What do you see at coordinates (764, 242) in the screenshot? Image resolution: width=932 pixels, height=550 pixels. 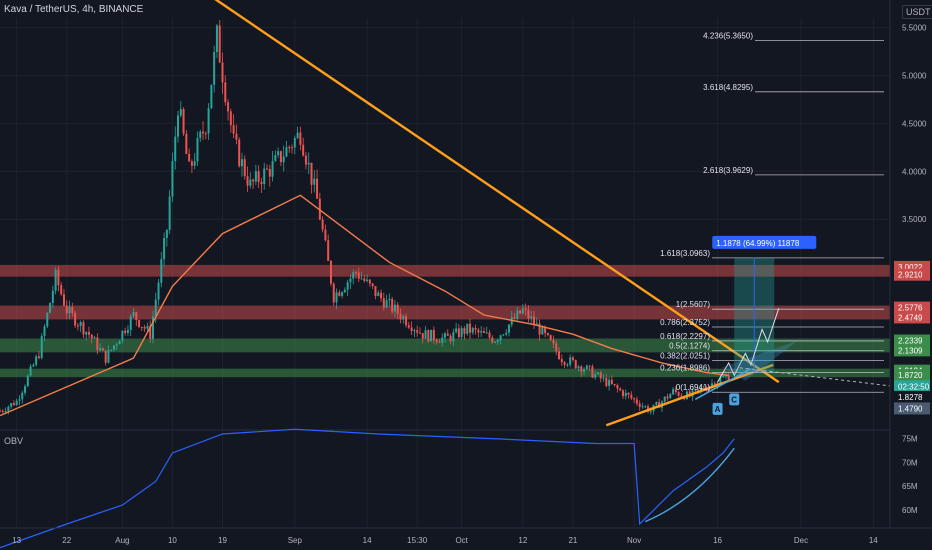 I see `measure-label-box` at bounding box center [764, 242].